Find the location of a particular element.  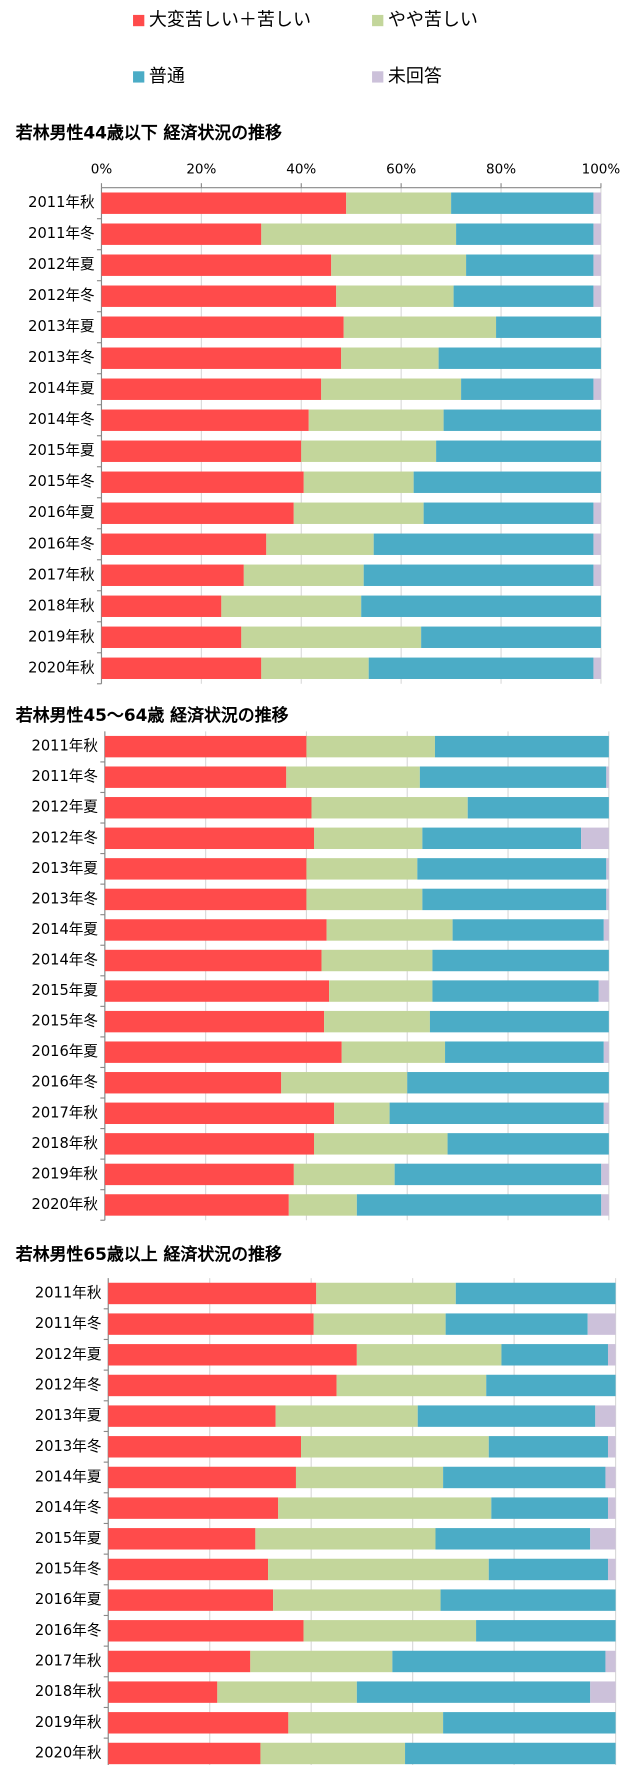

x-tick-label: 80% is located at coordinates (501, 169).